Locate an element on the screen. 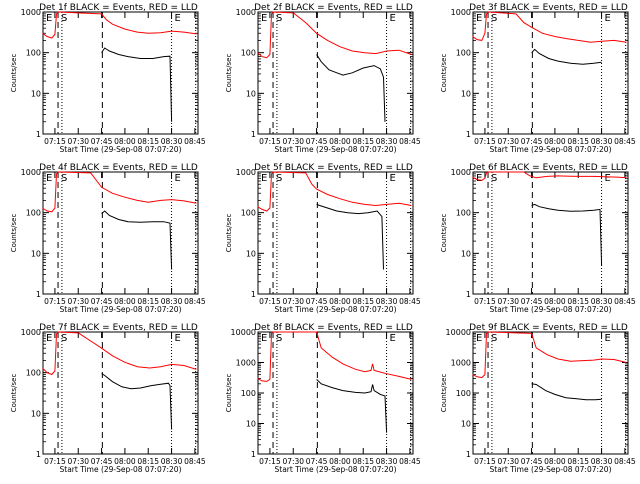  panel-title: Det 2f BLACK = Events, RED = LLD is located at coordinates (333, 8).